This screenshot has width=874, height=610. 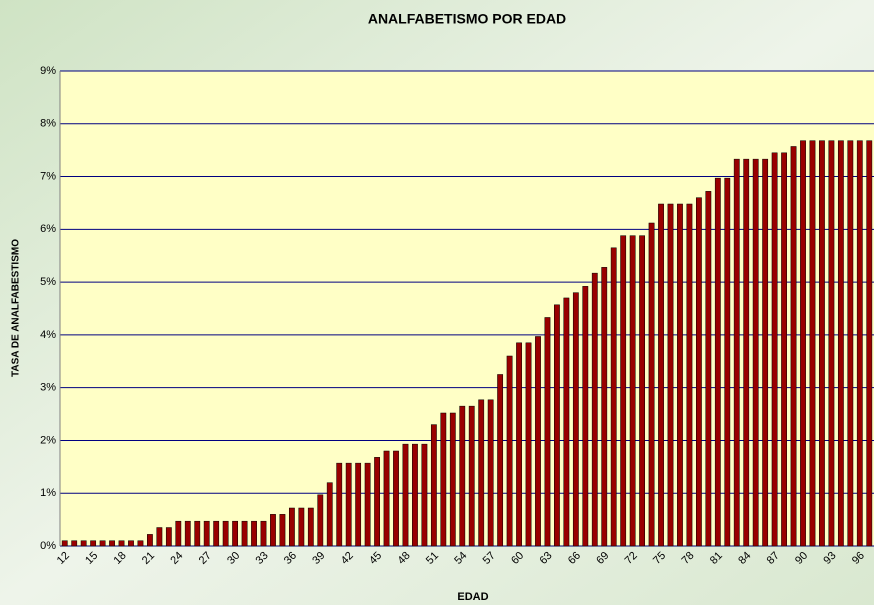 What do you see at coordinates (48, 229) in the screenshot?
I see `y-tick-label: 6%` at bounding box center [48, 229].